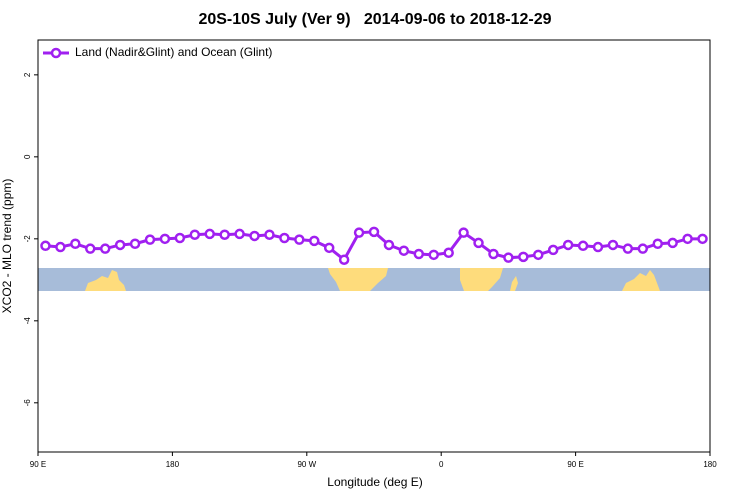 The height and width of the screenshot is (500, 750). I want to click on y-tick-label: 0, so click(27, 156).